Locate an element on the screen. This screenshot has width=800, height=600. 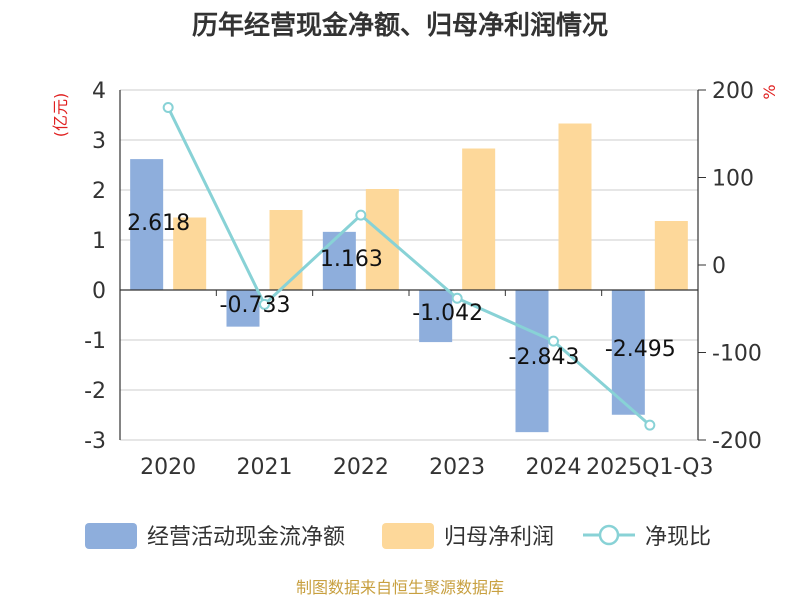
legend-label: 经营活动现金流净额 is located at coordinates (246, 537).